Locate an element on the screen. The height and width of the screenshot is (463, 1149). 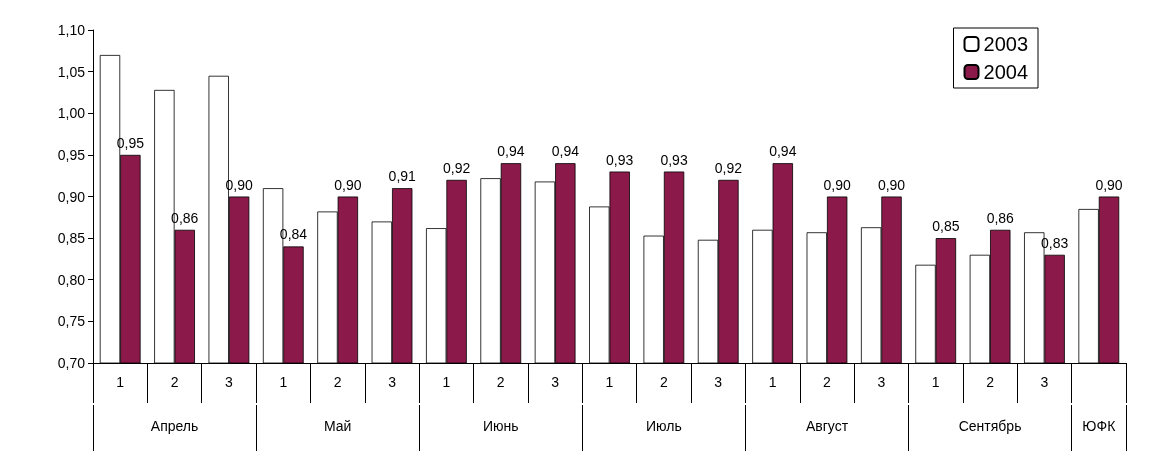
legend-label: 2004 is located at coordinates (1006, 72).